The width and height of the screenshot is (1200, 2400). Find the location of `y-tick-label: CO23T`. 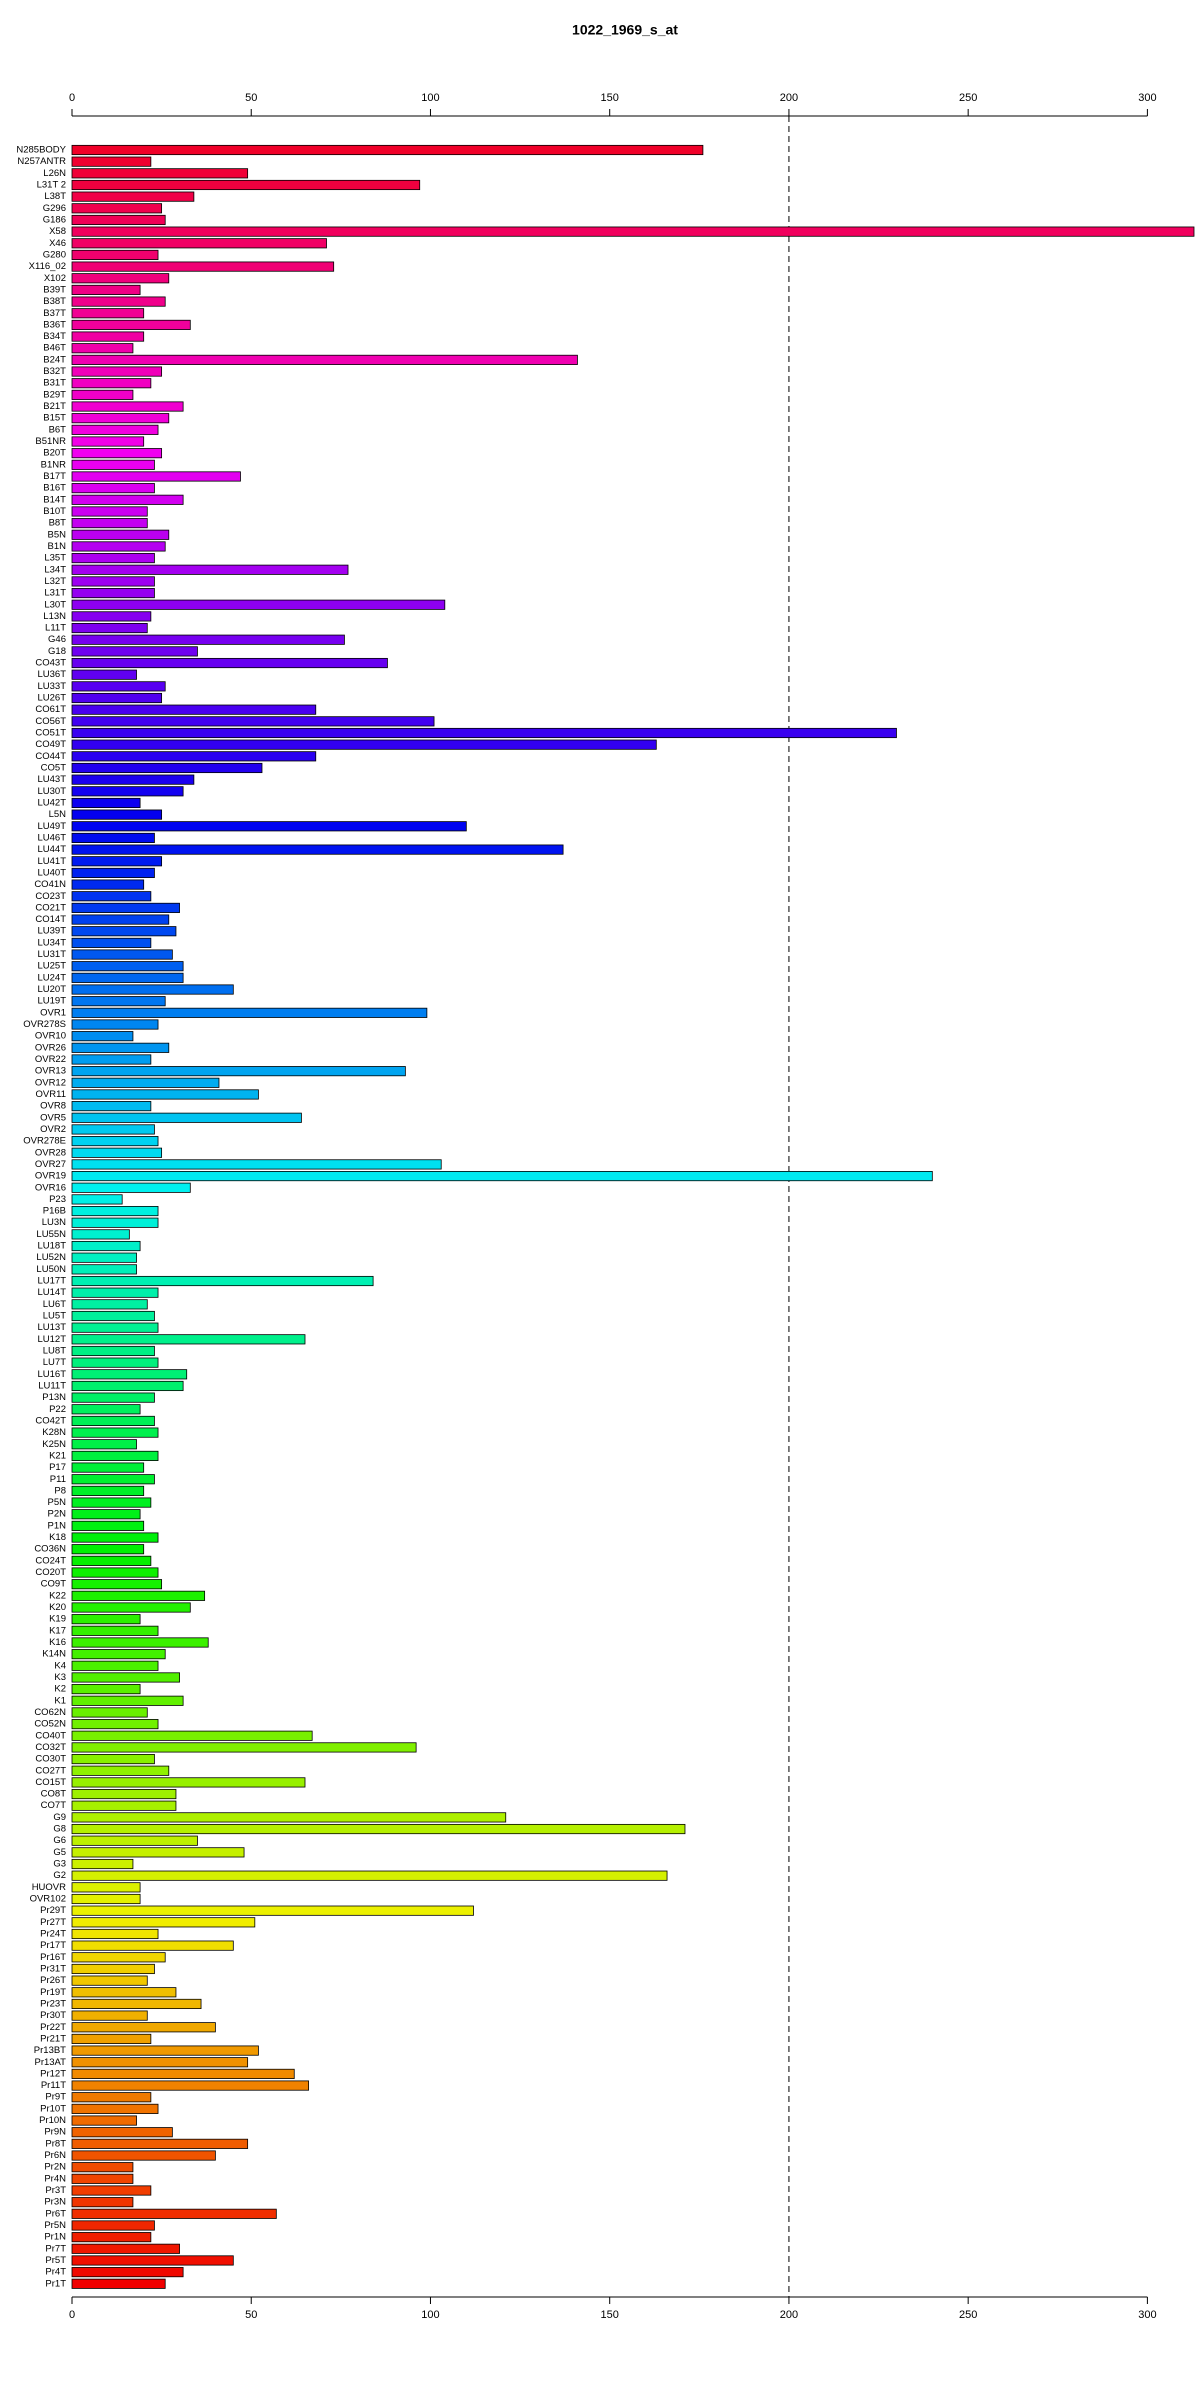

y-tick-label: CO23T is located at coordinates (50, 896).